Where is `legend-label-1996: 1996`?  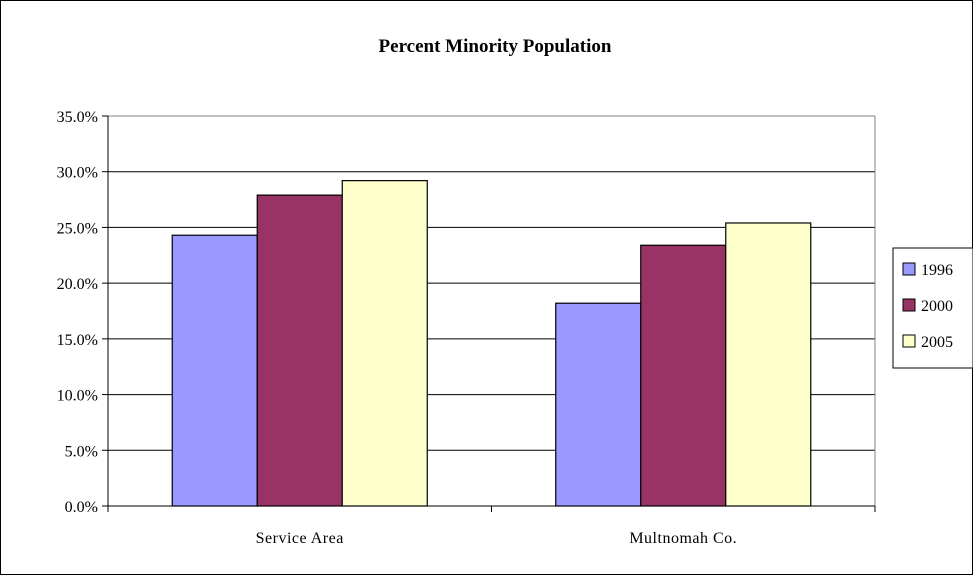 legend-label-1996: 1996 is located at coordinates (937, 270).